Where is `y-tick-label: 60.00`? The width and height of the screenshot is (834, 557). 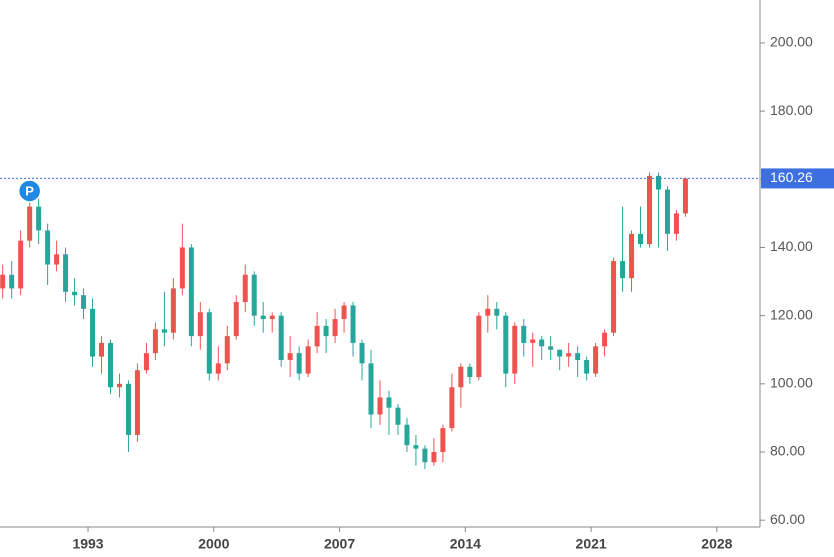 y-tick-label: 60.00 is located at coordinates (787, 519).